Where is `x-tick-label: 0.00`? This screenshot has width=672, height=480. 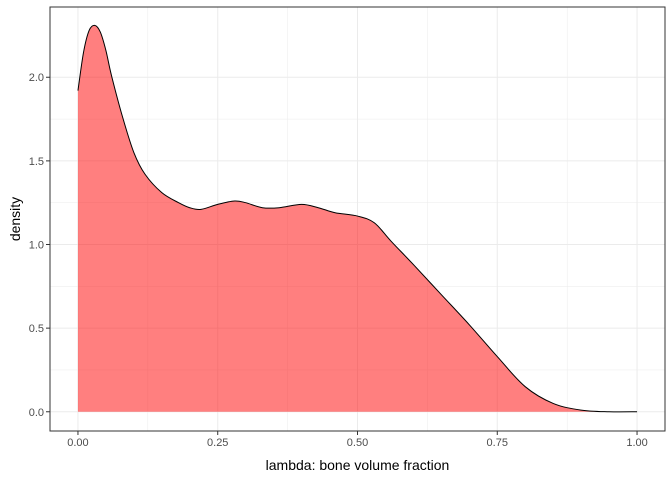
x-tick-label: 0.00 is located at coordinates (77, 443).